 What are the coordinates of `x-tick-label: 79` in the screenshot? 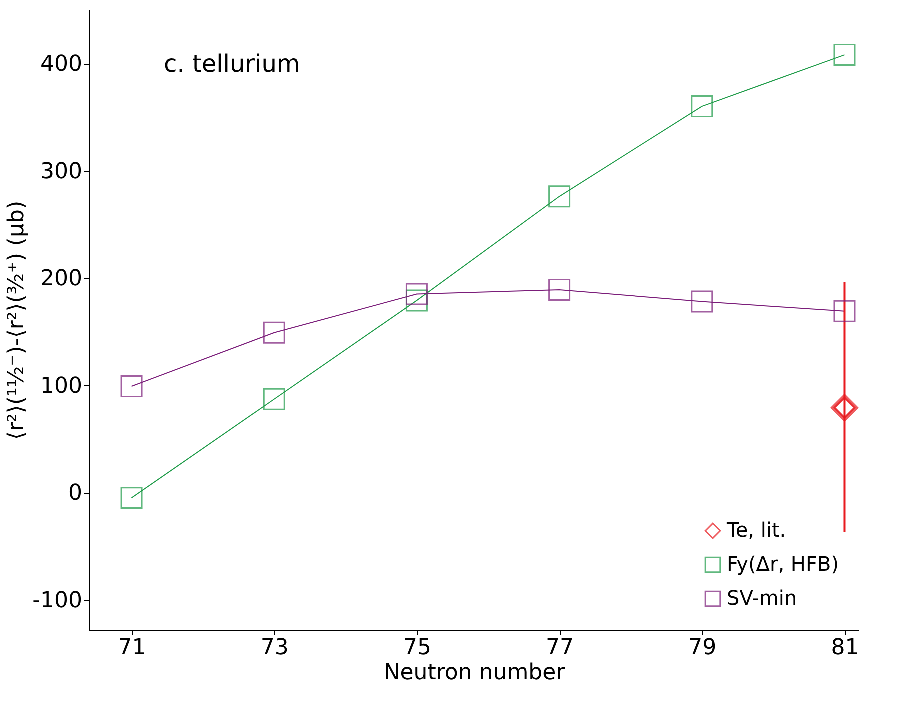 It's located at (702, 648).